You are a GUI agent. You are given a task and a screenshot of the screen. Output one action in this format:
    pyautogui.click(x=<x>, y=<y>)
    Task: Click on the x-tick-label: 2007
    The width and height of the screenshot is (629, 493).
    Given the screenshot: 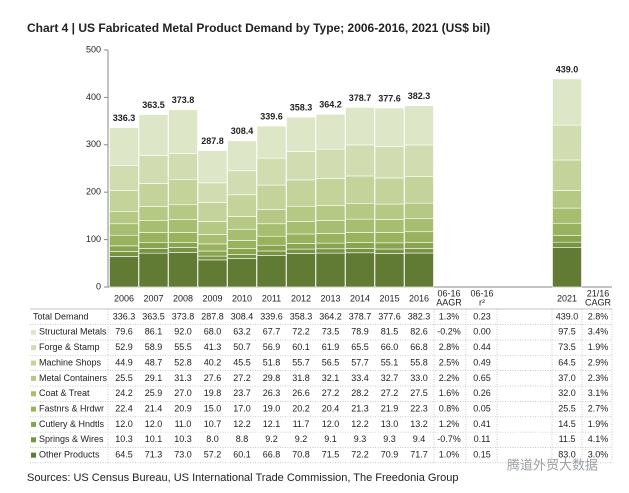 What is the action you would take?
    pyautogui.click(x=153, y=298)
    